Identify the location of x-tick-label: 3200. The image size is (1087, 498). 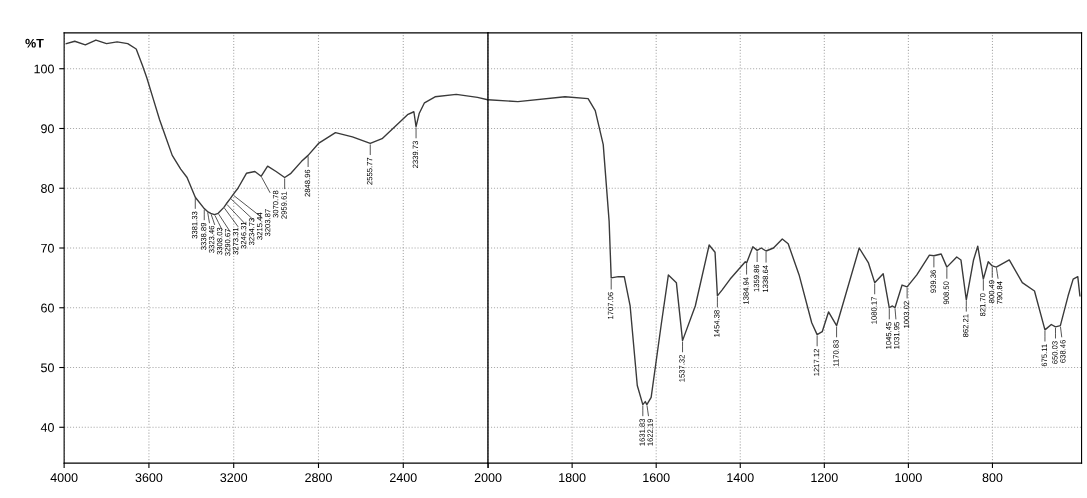
(234, 478).